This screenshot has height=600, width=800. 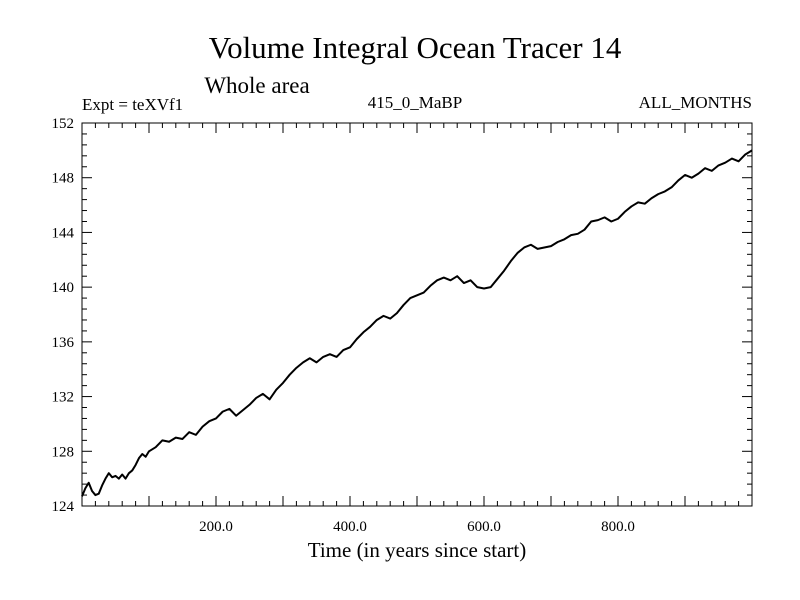 What do you see at coordinates (63, 452) in the screenshot?
I see `y-tick-label: 128` at bounding box center [63, 452].